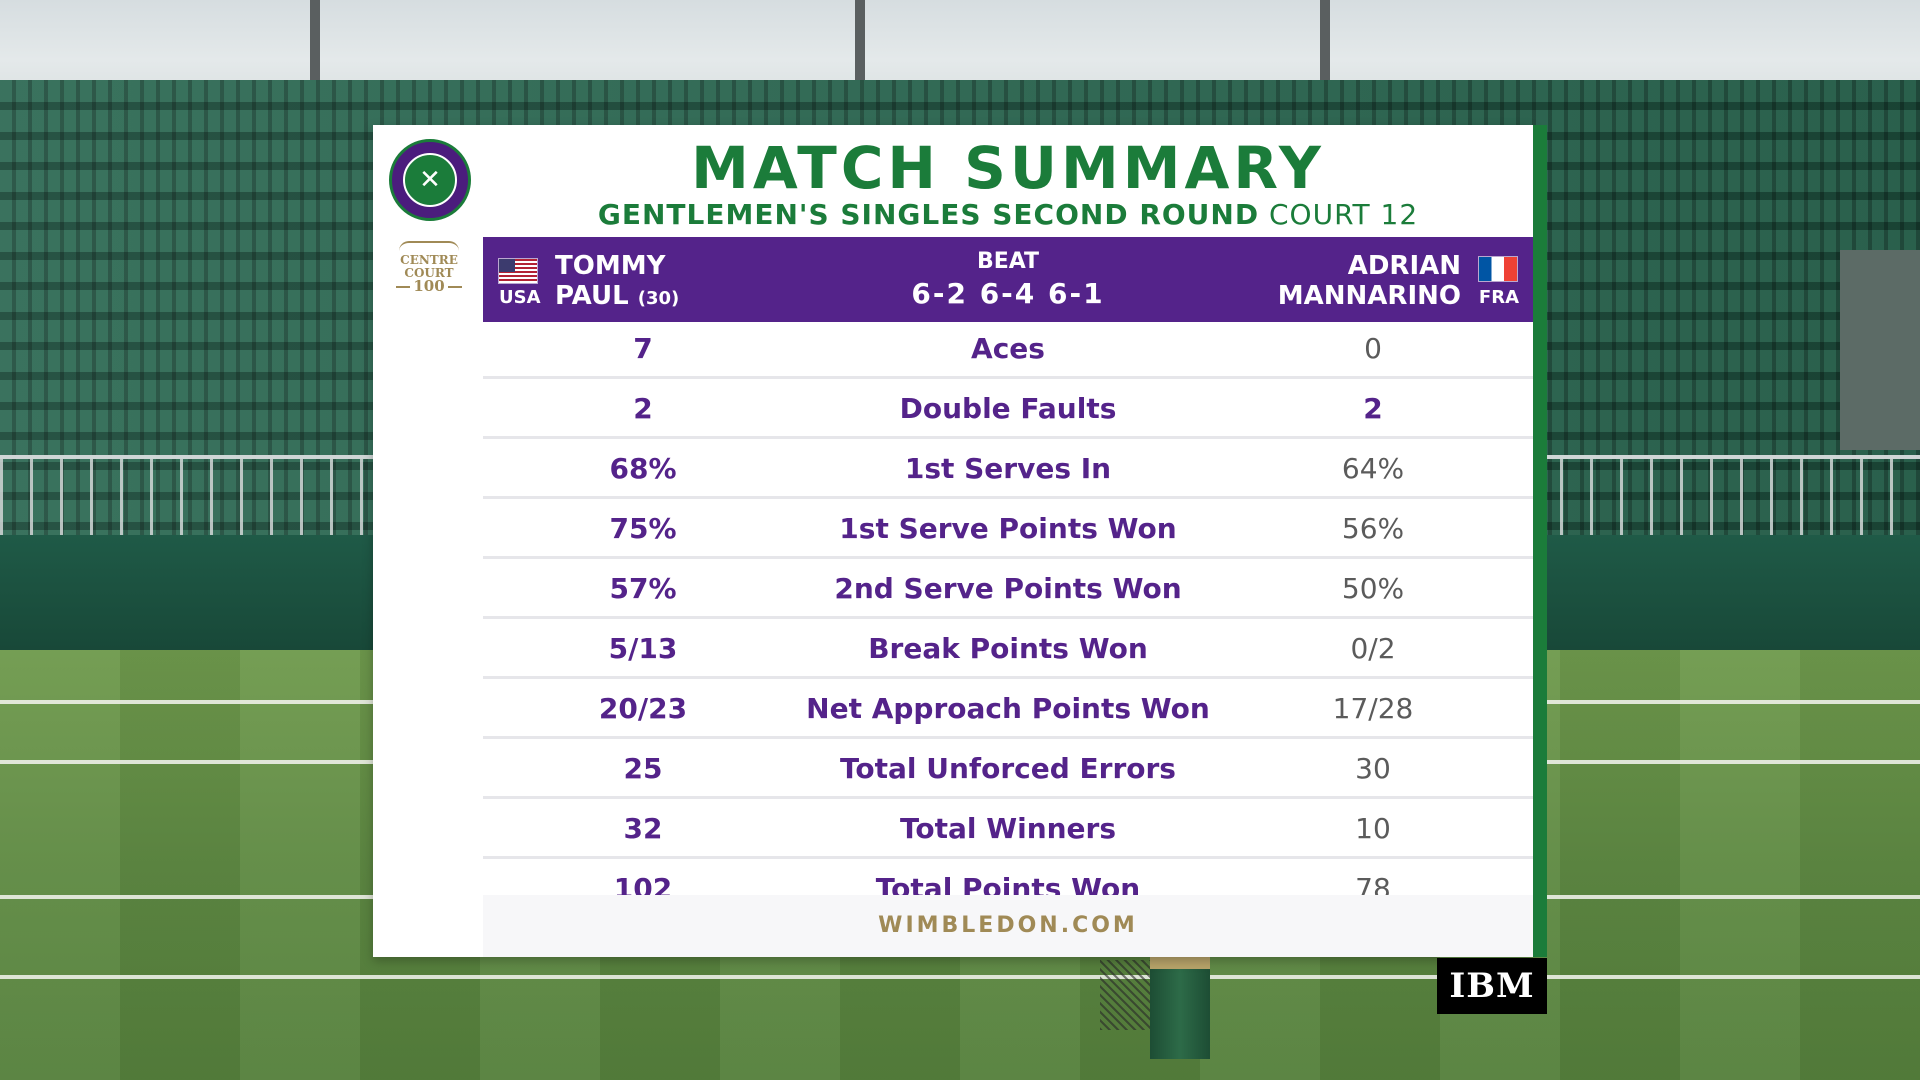 The height and width of the screenshot is (1080, 1920). I want to click on round-label: GENTLEMEN'S SINGLES SECOND ROUND, so click(928, 214).